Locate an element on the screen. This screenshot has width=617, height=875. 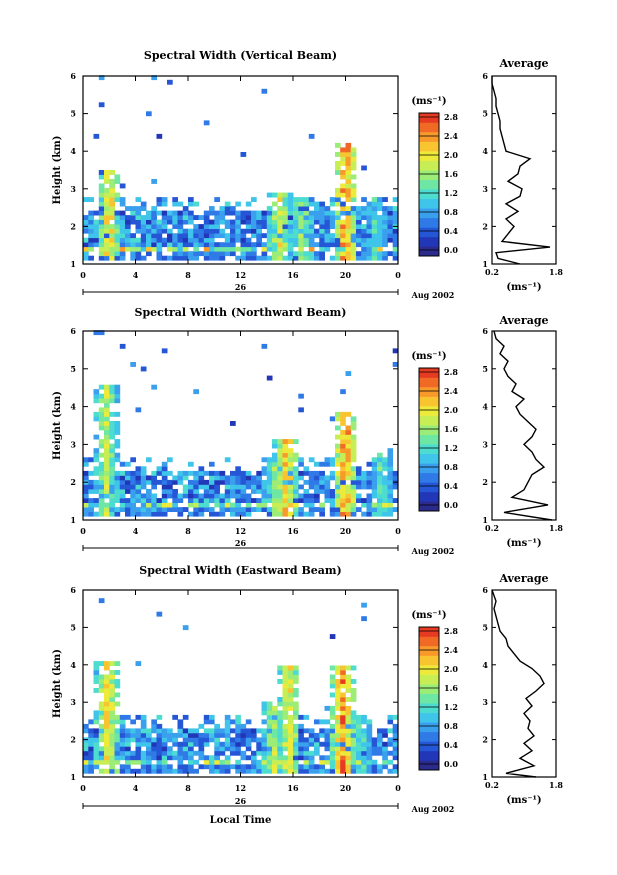
colorbar-swatch is located at coordinates (429, 440).